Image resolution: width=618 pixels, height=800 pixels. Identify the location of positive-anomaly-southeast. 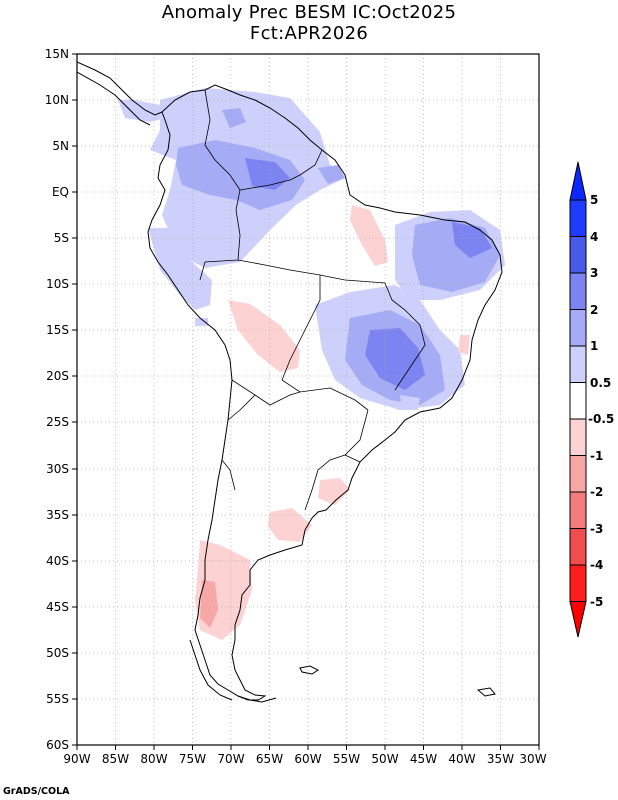
(410, 402).